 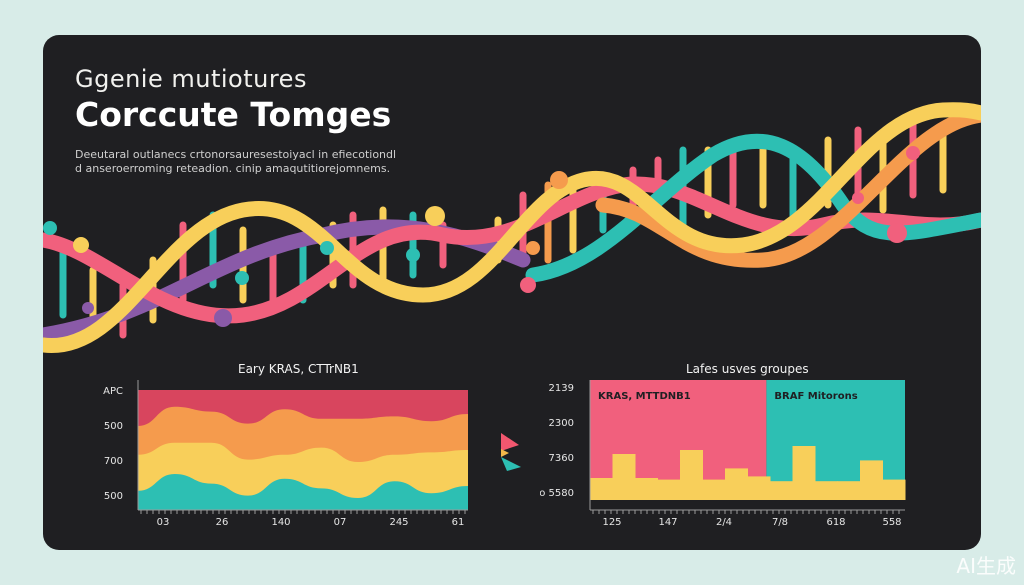 What do you see at coordinates (298, 369) in the screenshot?
I see `left-chart-title: Eary KRAS, CTTrNB1` at bounding box center [298, 369].